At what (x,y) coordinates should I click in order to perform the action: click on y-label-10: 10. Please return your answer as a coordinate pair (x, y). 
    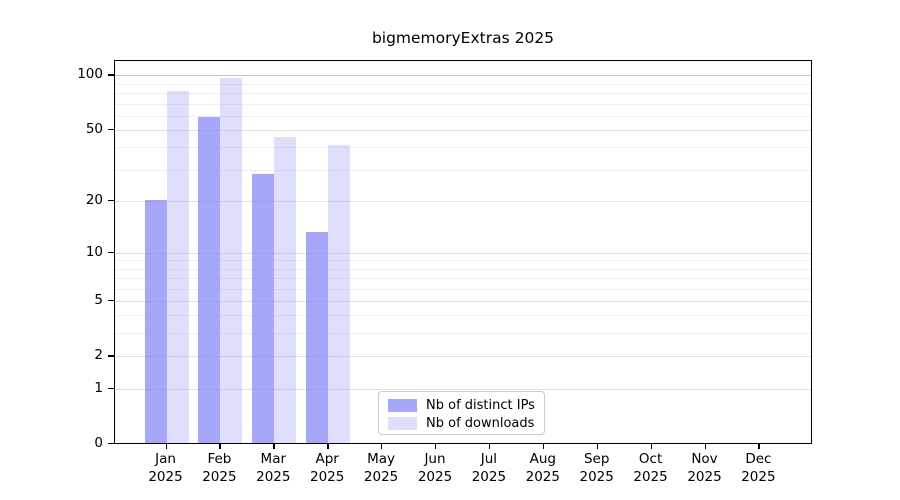
    Looking at the image, I should click on (94, 251).